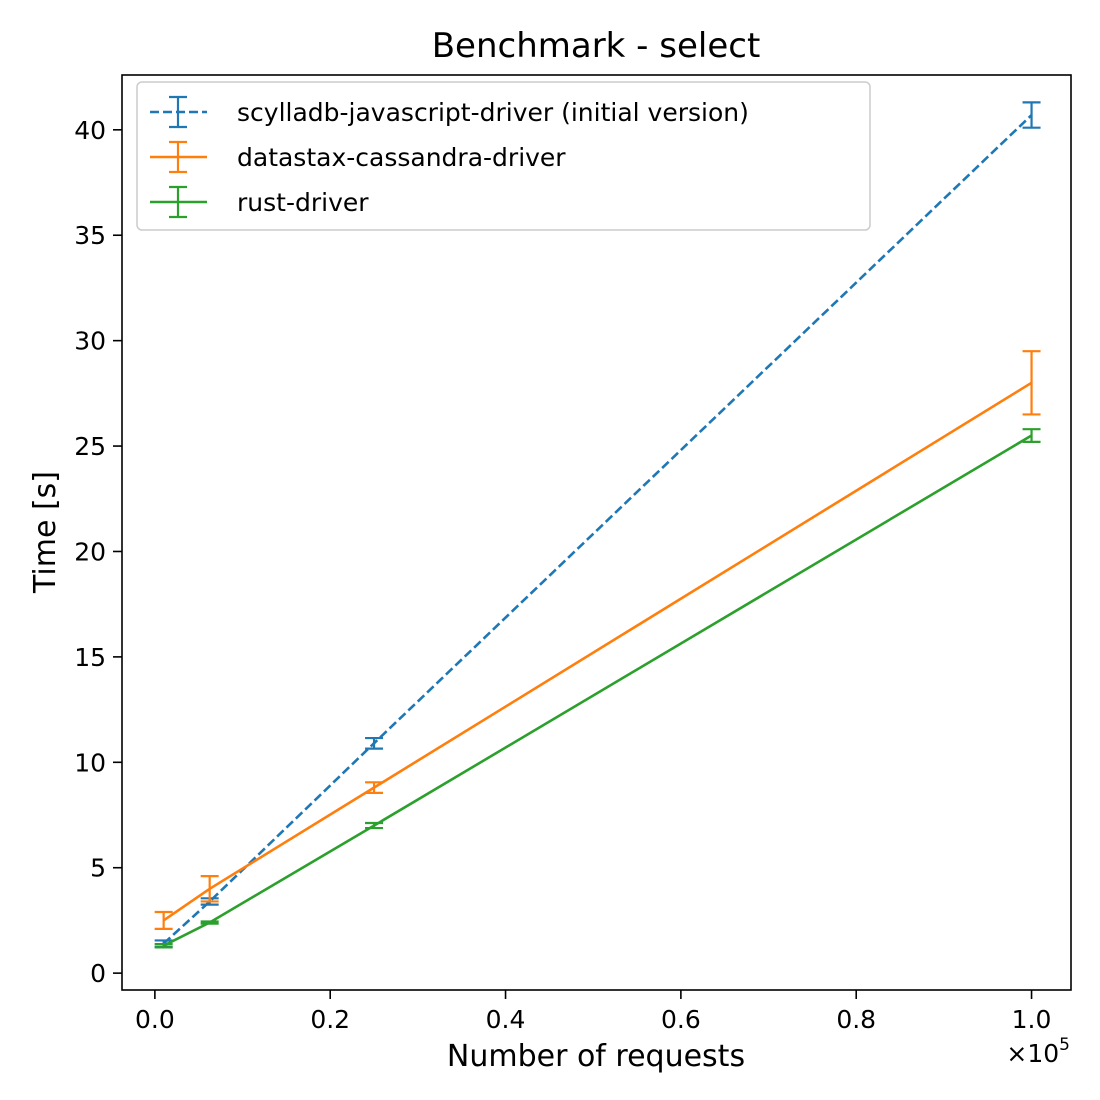  What do you see at coordinates (45, 532) in the screenshot?
I see `y-axis-label: Time [s]` at bounding box center [45, 532].